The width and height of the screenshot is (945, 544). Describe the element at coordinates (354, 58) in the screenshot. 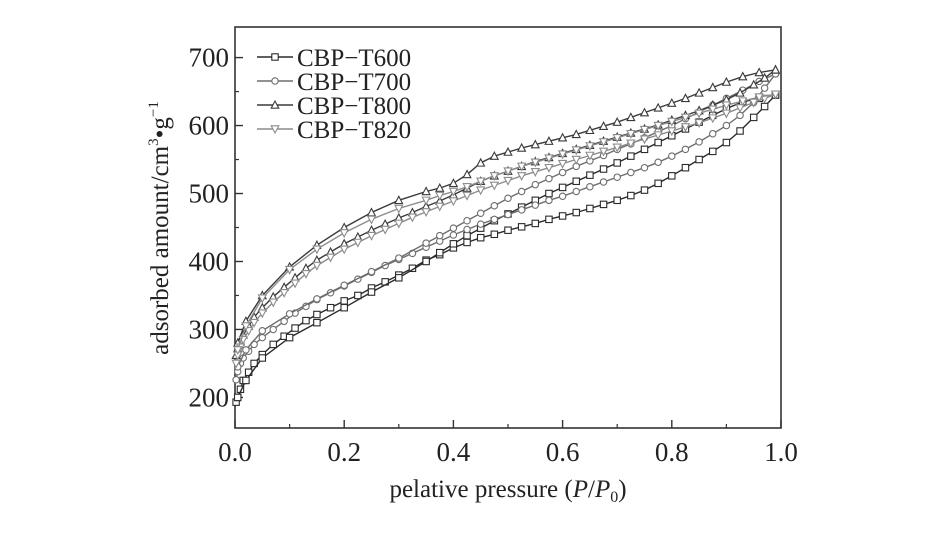

I see `legend-label: CBP−T600` at that location.